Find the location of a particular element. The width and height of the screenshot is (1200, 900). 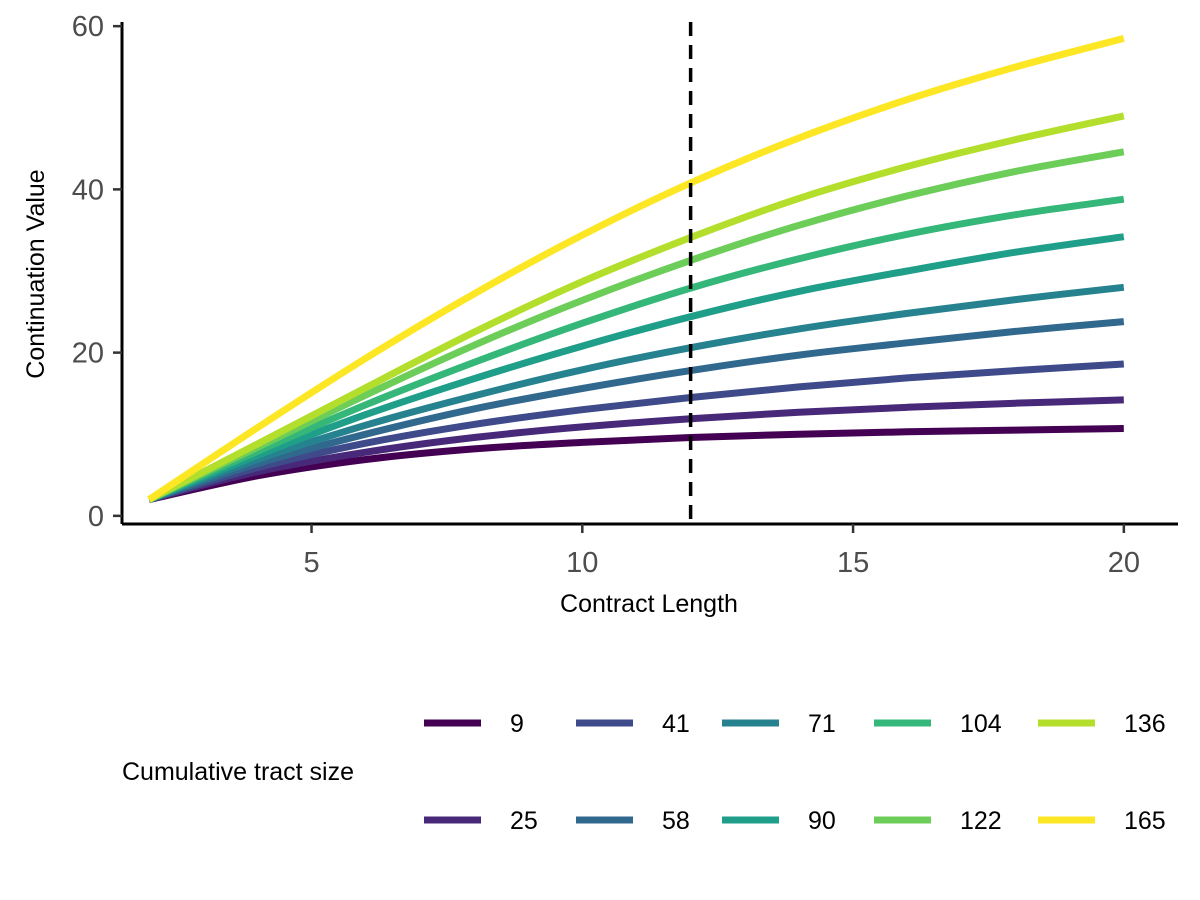

y-tick-label: 40 is located at coordinates (88, 190).